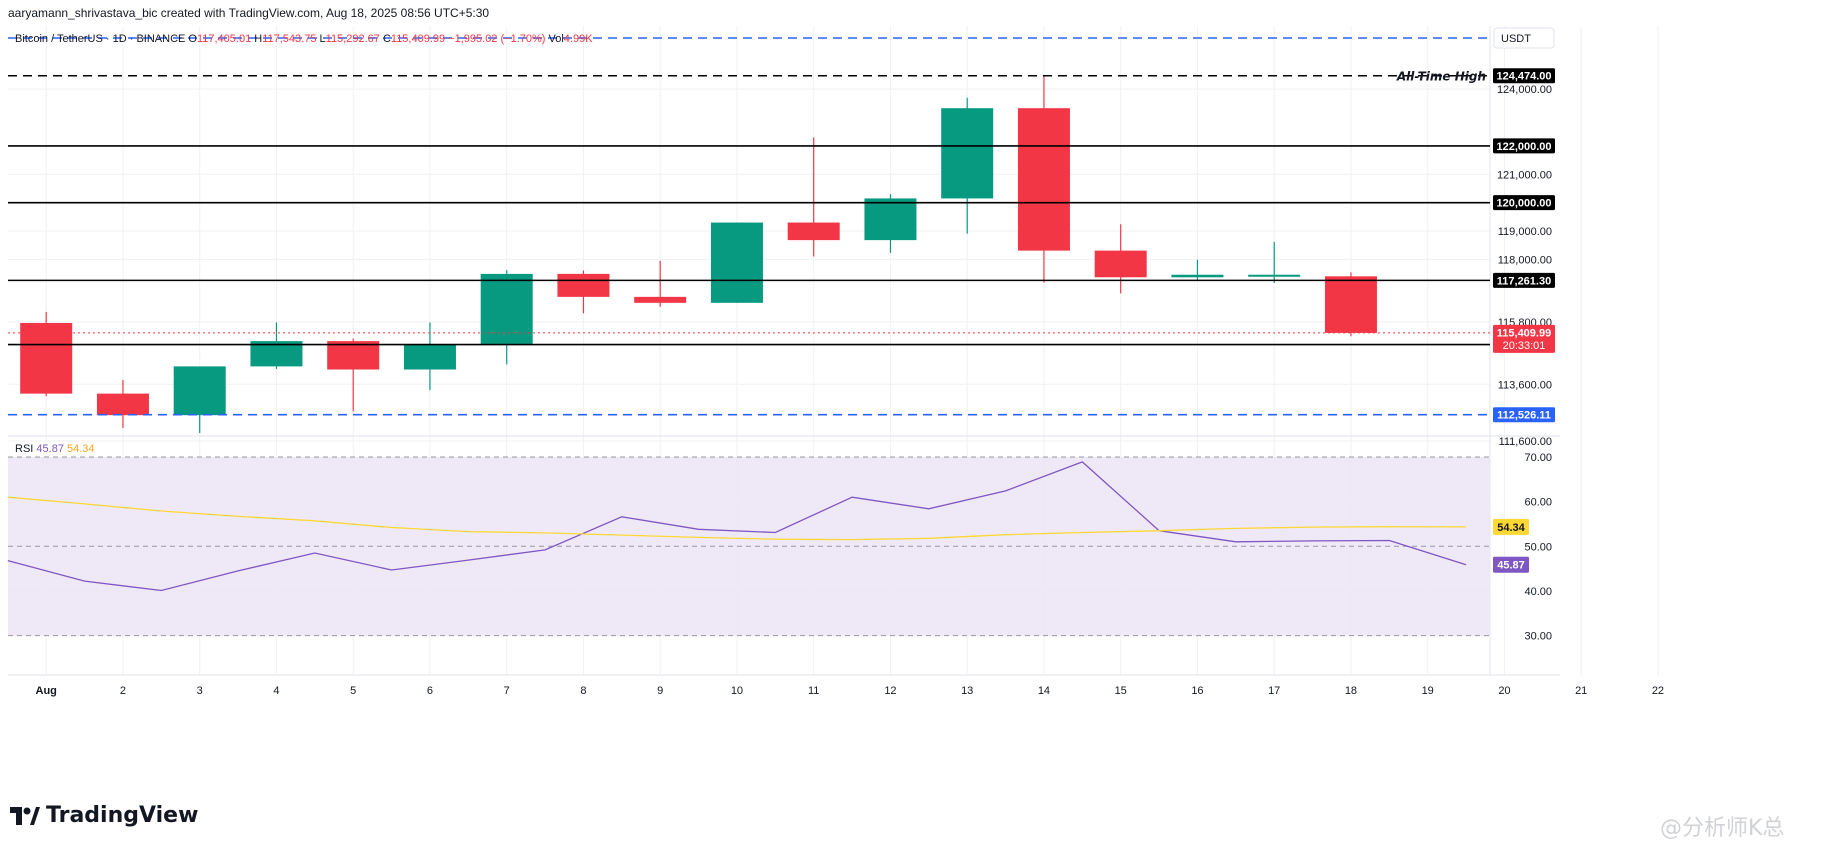 The height and width of the screenshot is (849, 1825). What do you see at coordinates (1428, 691) in the screenshot?
I see `time-axis-label: 19` at bounding box center [1428, 691].